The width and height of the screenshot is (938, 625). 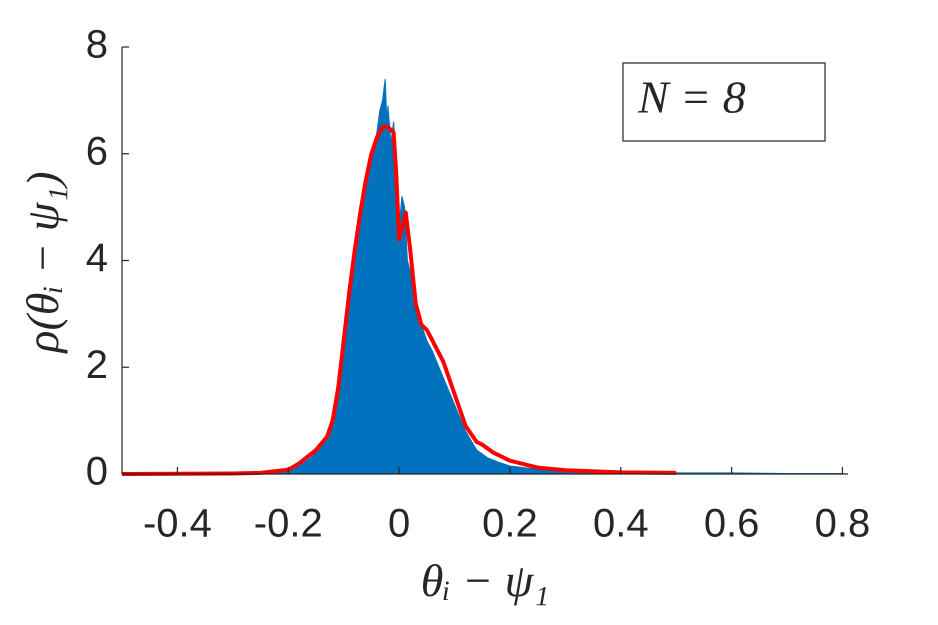 What do you see at coordinates (732, 524) in the screenshot?
I see `x-tick-label: 0.6` at bounding box center [732, 524].